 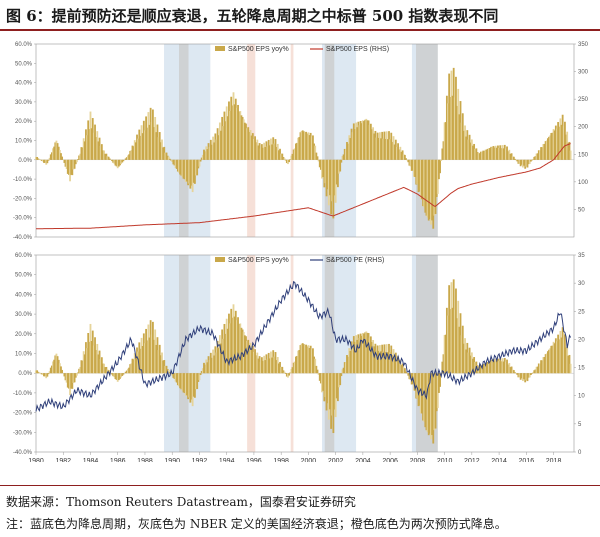 I want to click on x-tick-label: 1986, so click(x=118, y=460).